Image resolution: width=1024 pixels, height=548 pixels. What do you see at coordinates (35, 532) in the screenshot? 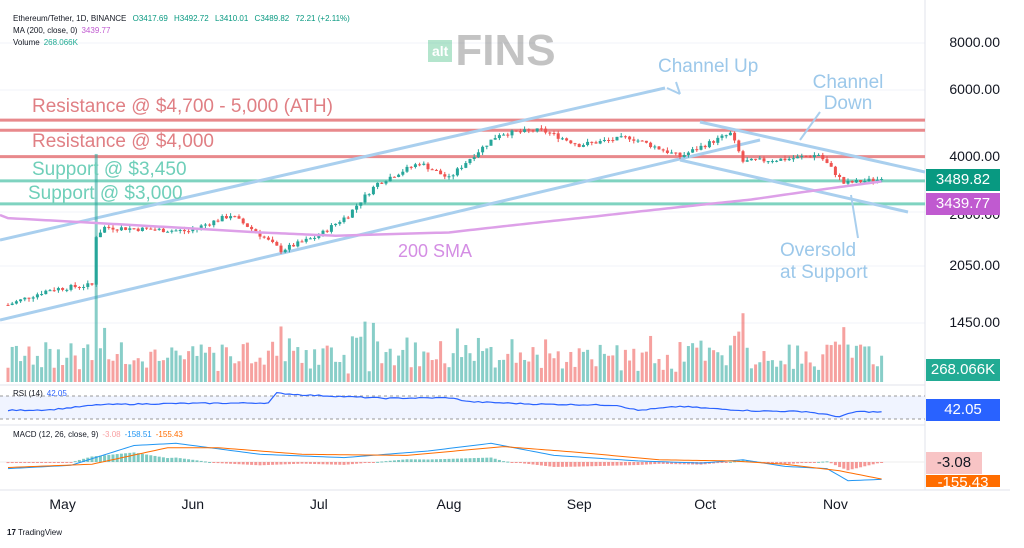
I see `tradingview-logo: 17 TradingView` at bounding box center [35, 532].